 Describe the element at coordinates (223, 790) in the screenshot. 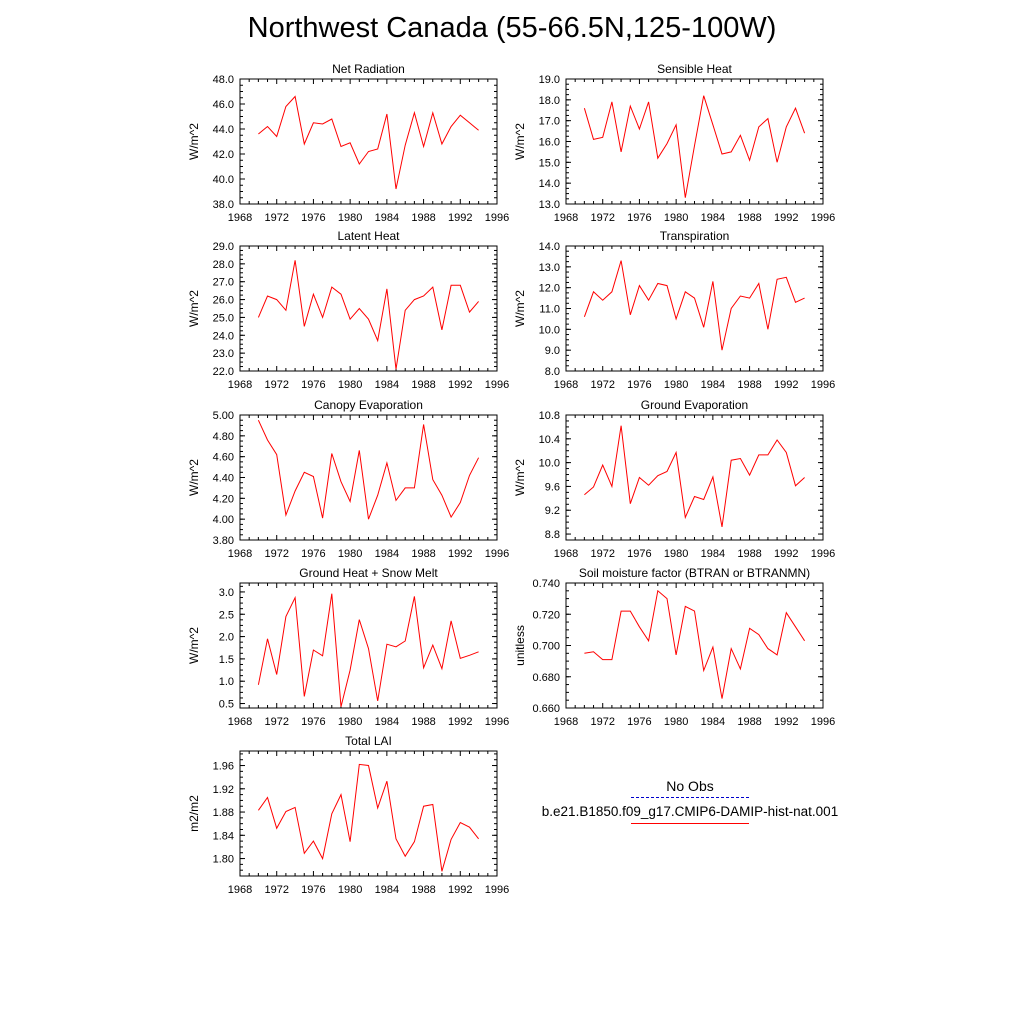

I see `y-tick-label: 1.92` at that location.